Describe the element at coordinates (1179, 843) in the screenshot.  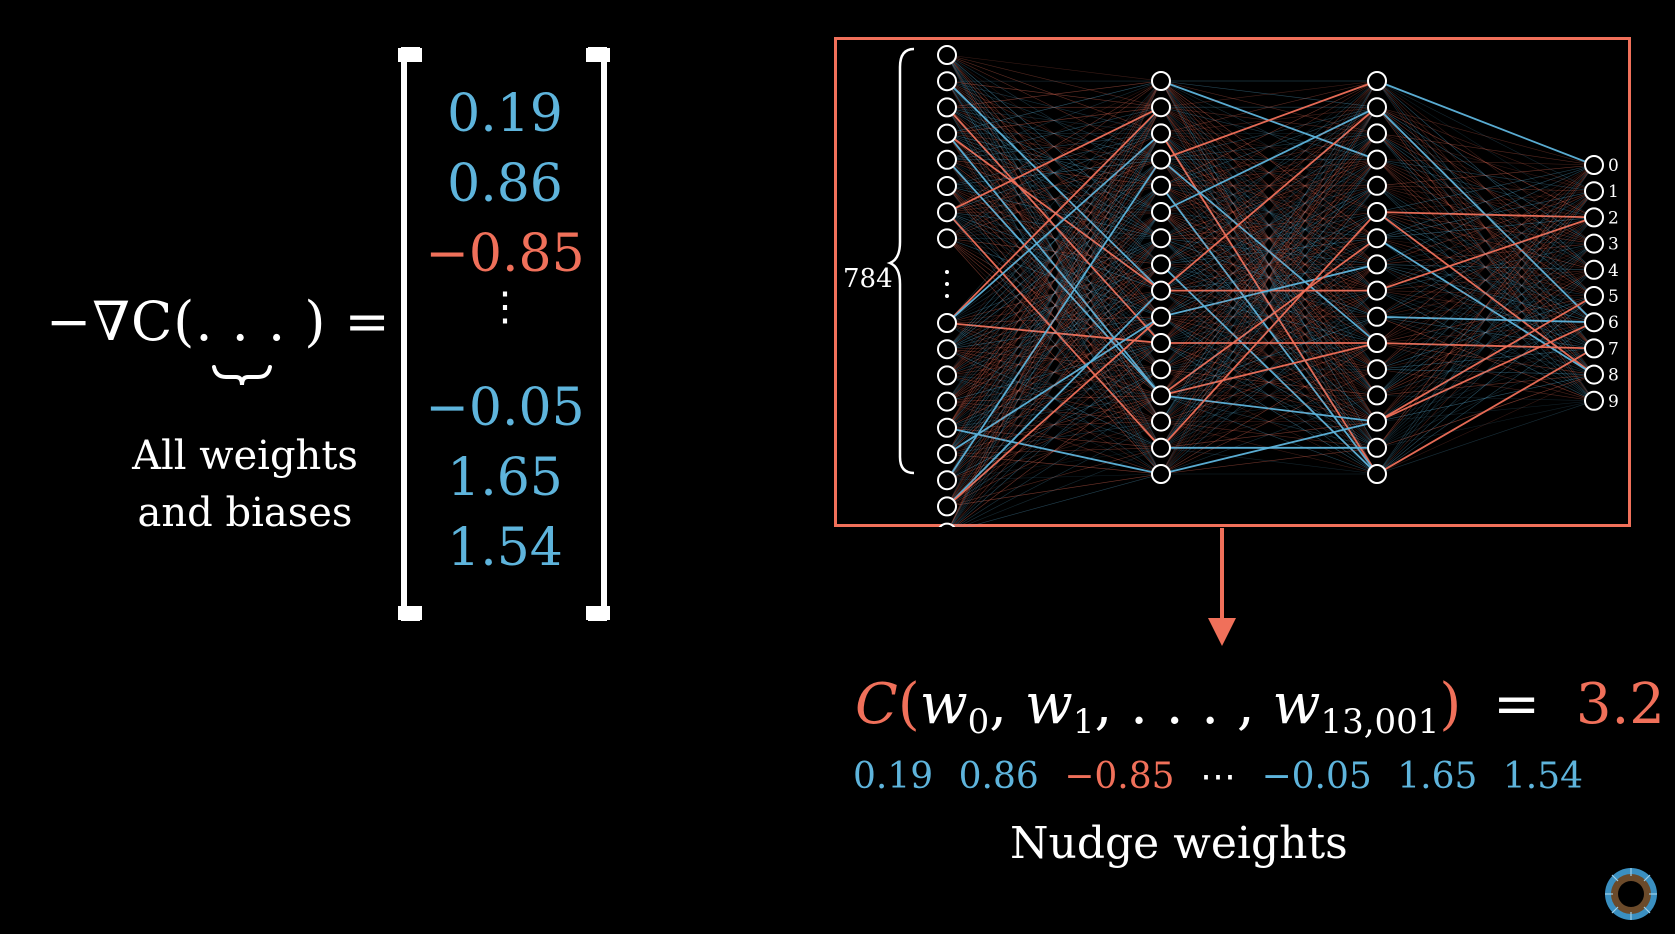
I see `nudge-weights-label: Nudge weights` at that location.